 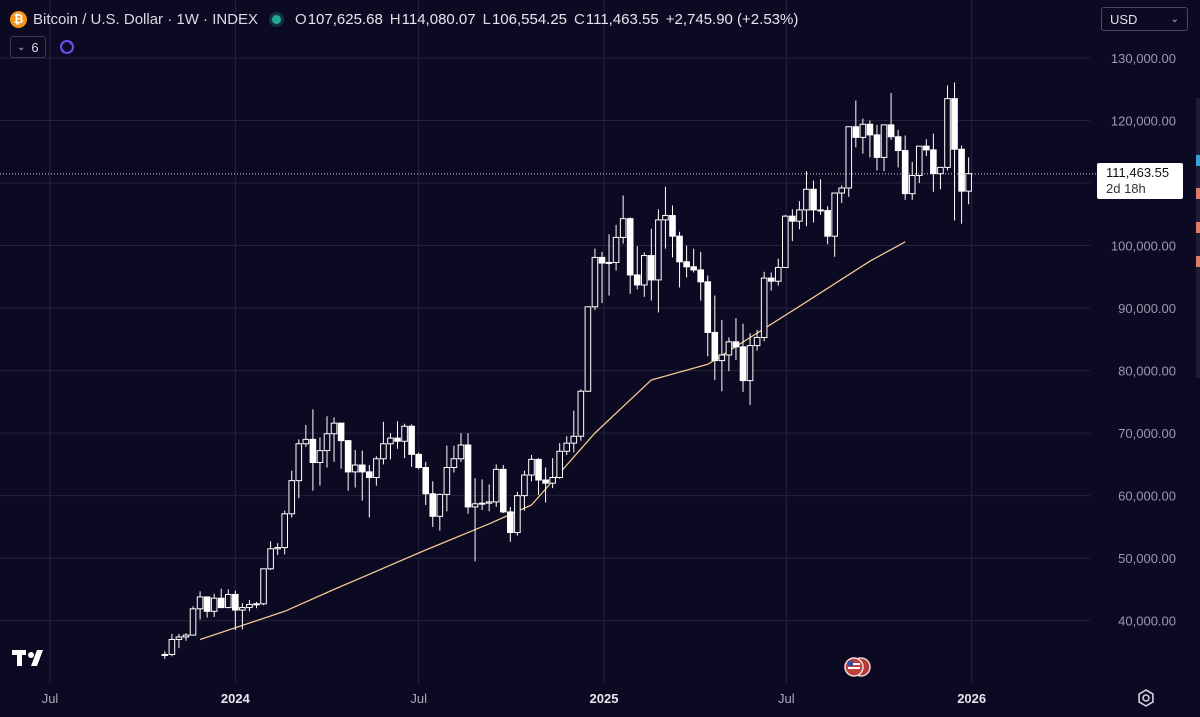 I want to click on time-axis: Jul 2024 Jul 2025 Jul 2026, so click(x=514, y=698).